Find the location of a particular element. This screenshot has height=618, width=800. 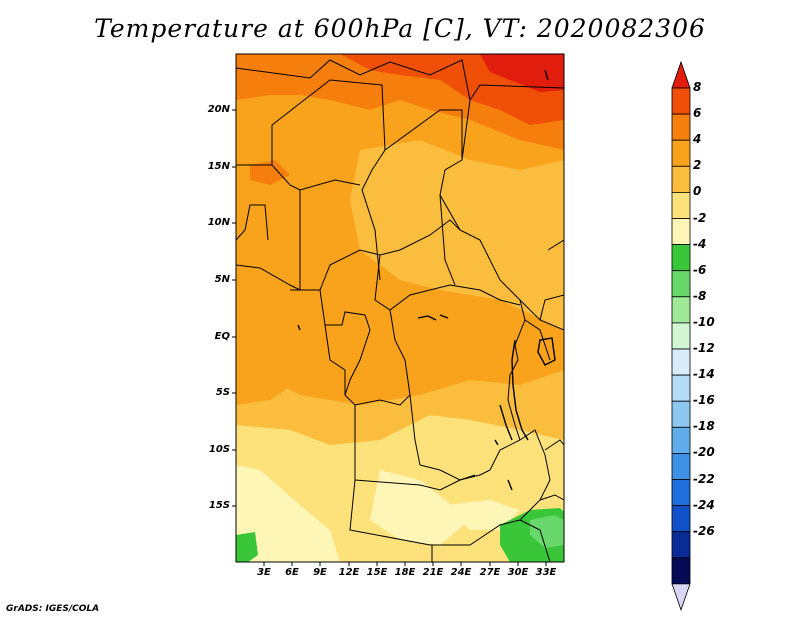

colorbar-label: -2 is located at coordinates (699, 218).